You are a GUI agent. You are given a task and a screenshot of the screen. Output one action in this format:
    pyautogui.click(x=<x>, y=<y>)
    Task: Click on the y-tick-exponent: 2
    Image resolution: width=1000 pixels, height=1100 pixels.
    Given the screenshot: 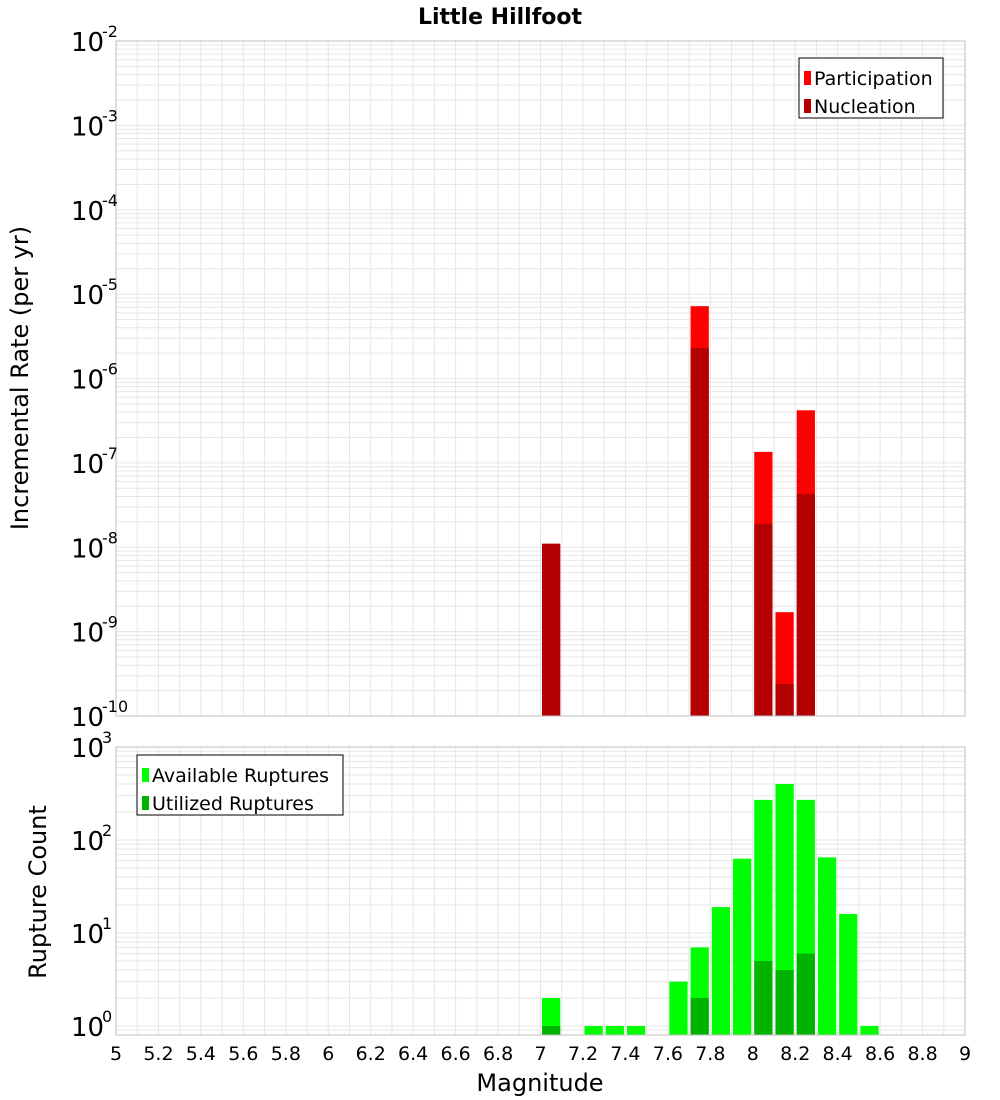 What is the action you would take?
    pyautogui.click(x=107, y=830)
    